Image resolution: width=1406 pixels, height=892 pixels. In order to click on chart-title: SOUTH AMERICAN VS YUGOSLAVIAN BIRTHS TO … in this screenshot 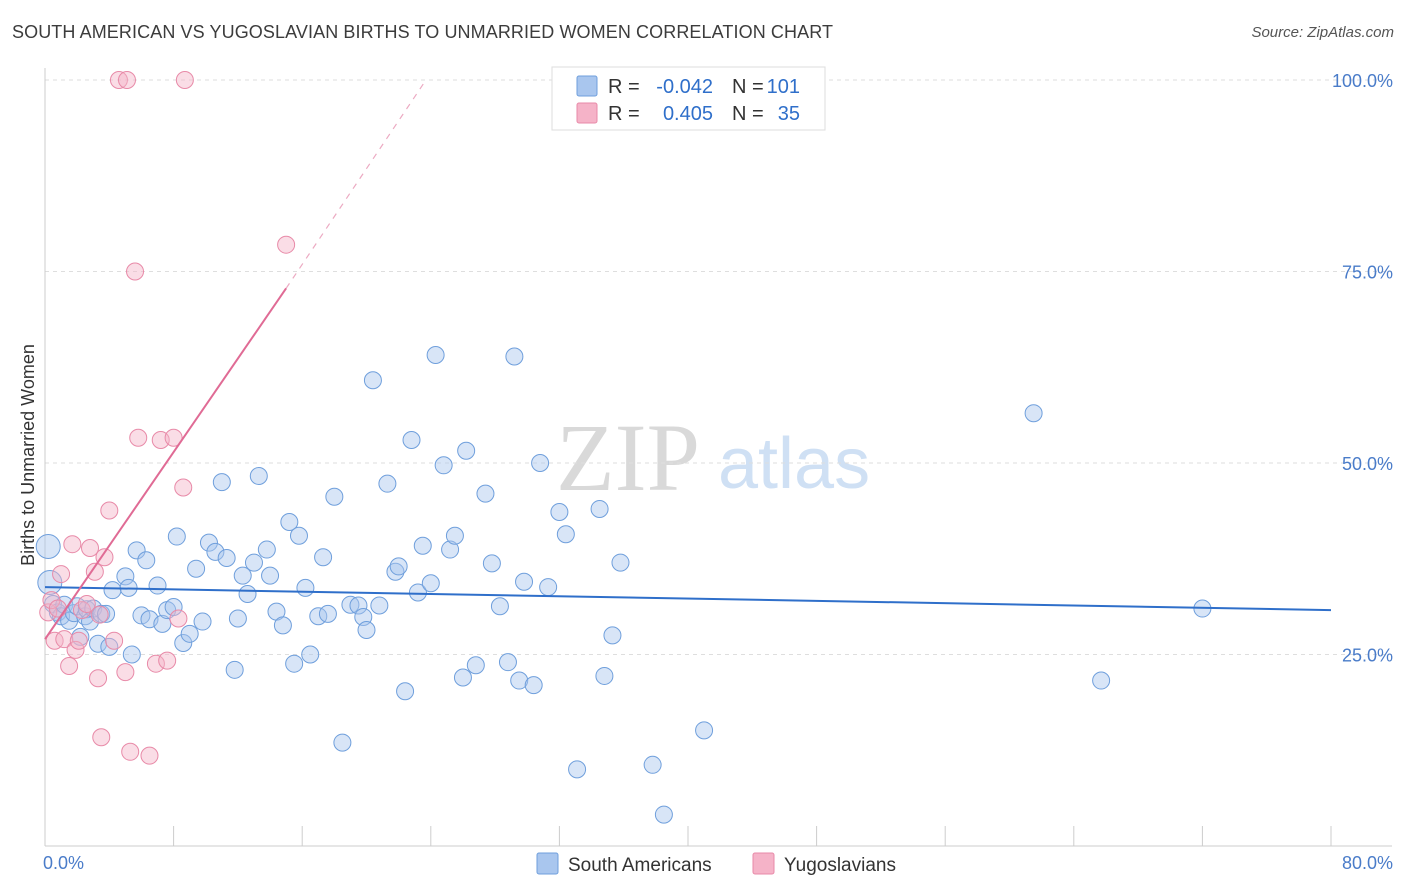, I will do `click(423, 32)`.